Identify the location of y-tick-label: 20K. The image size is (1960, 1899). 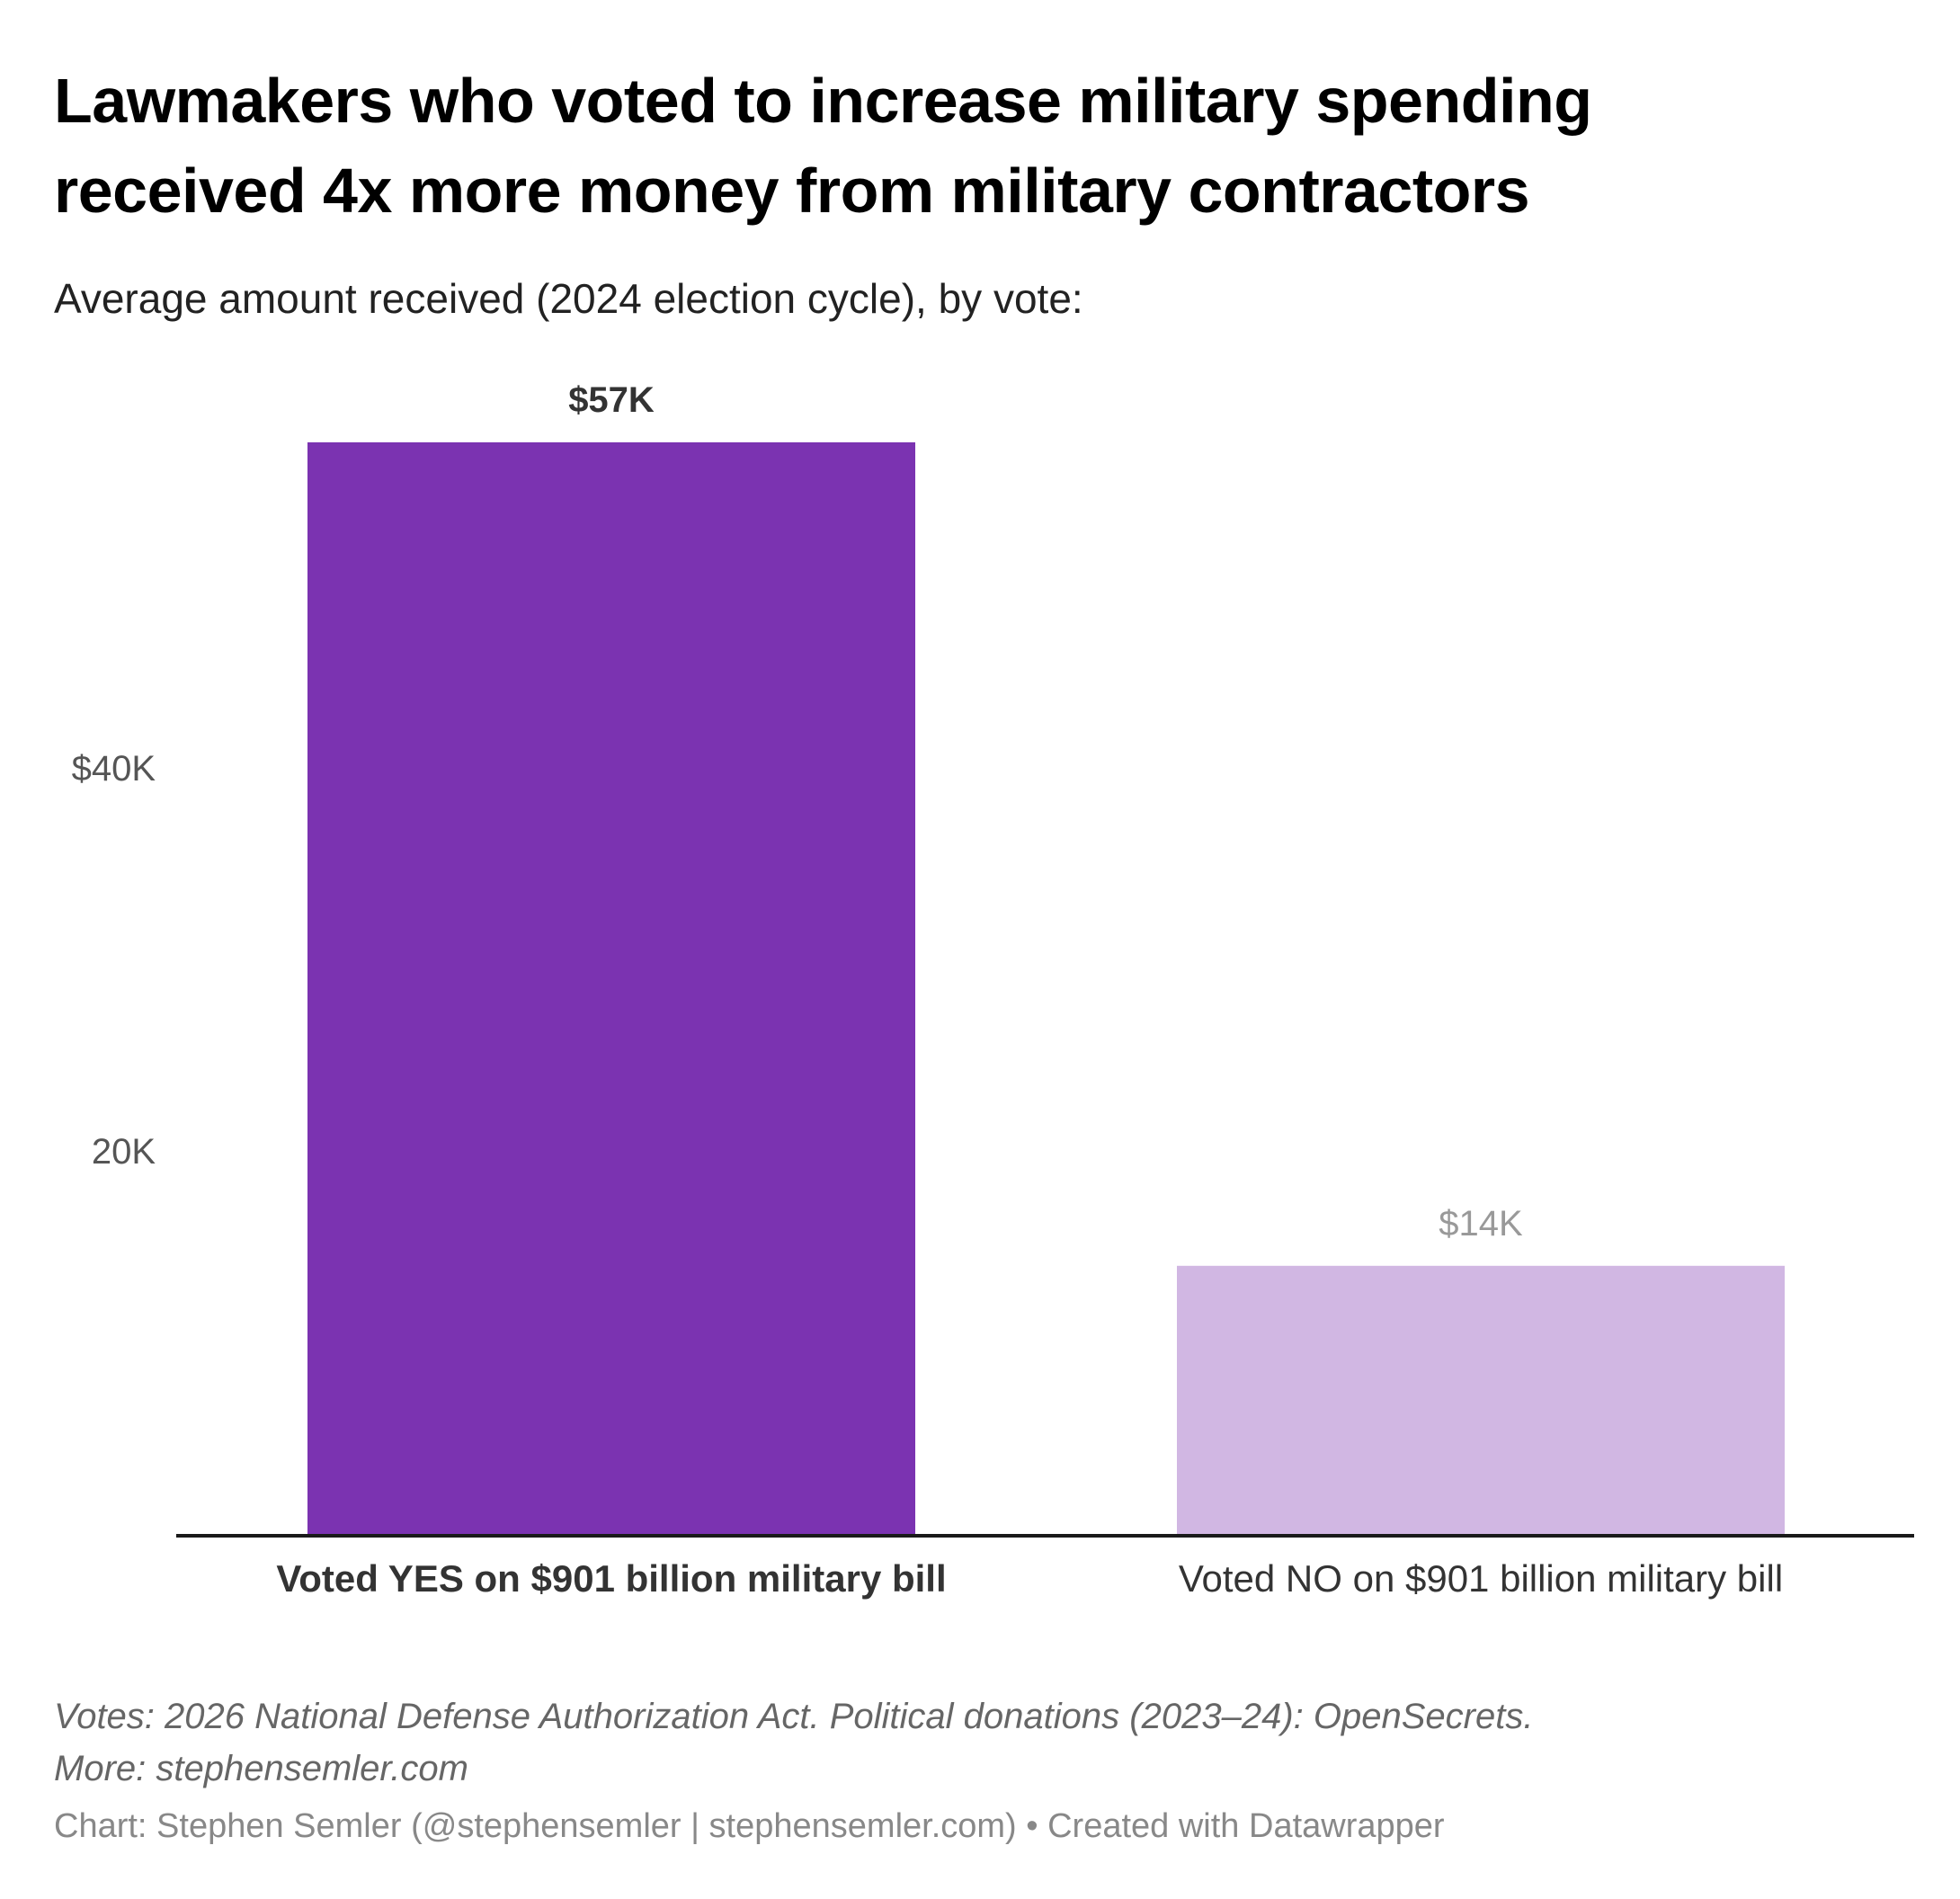
(124, 1152).